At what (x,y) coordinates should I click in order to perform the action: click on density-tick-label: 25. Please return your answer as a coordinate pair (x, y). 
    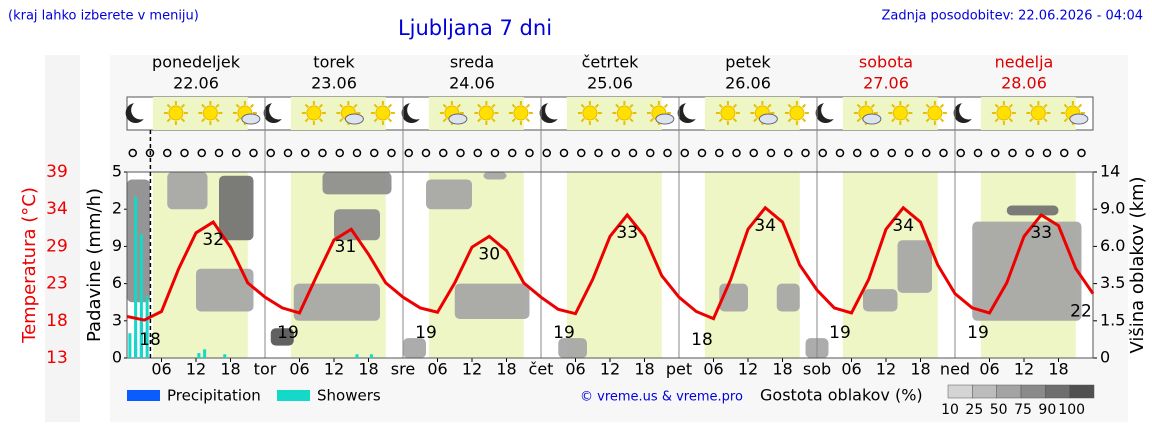
    Looking at the image, I should click on (974, 410).